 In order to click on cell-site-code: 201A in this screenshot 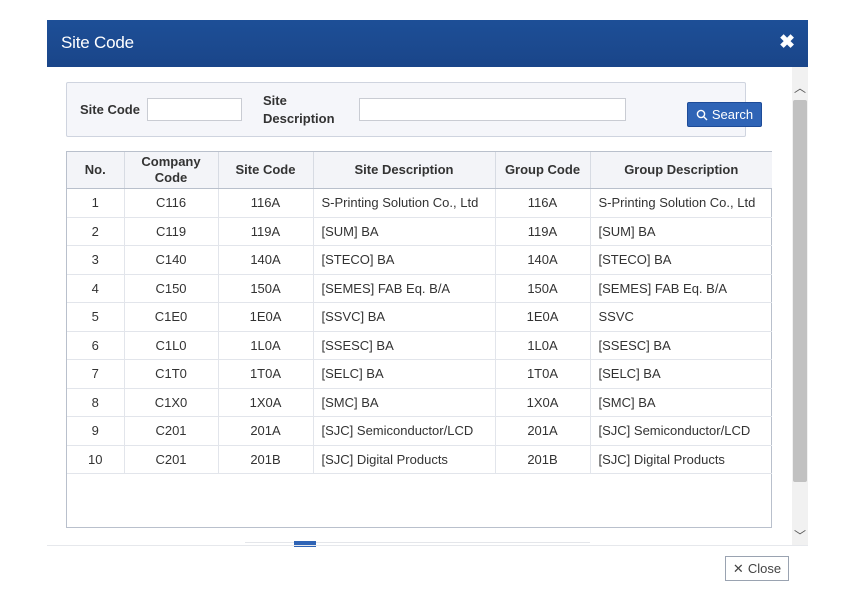, I will do `click(266, 431)`.